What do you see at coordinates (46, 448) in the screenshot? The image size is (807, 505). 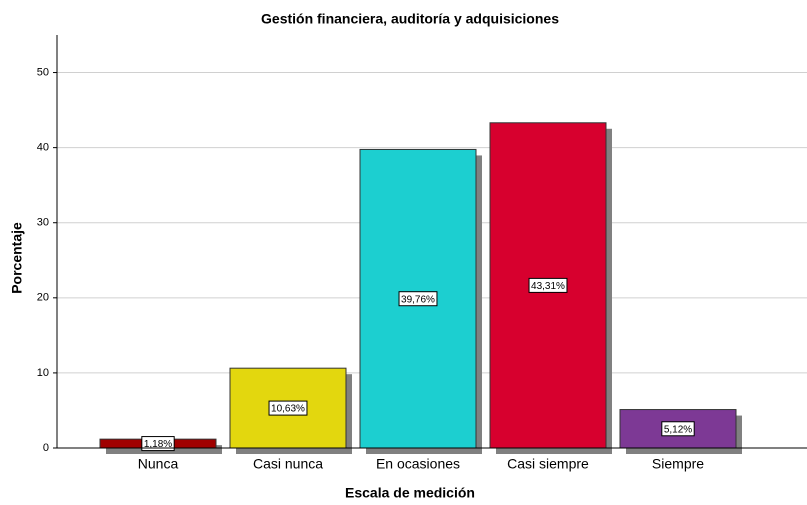 I see `y-tick-label: 0` at bounding box center [46, 448].